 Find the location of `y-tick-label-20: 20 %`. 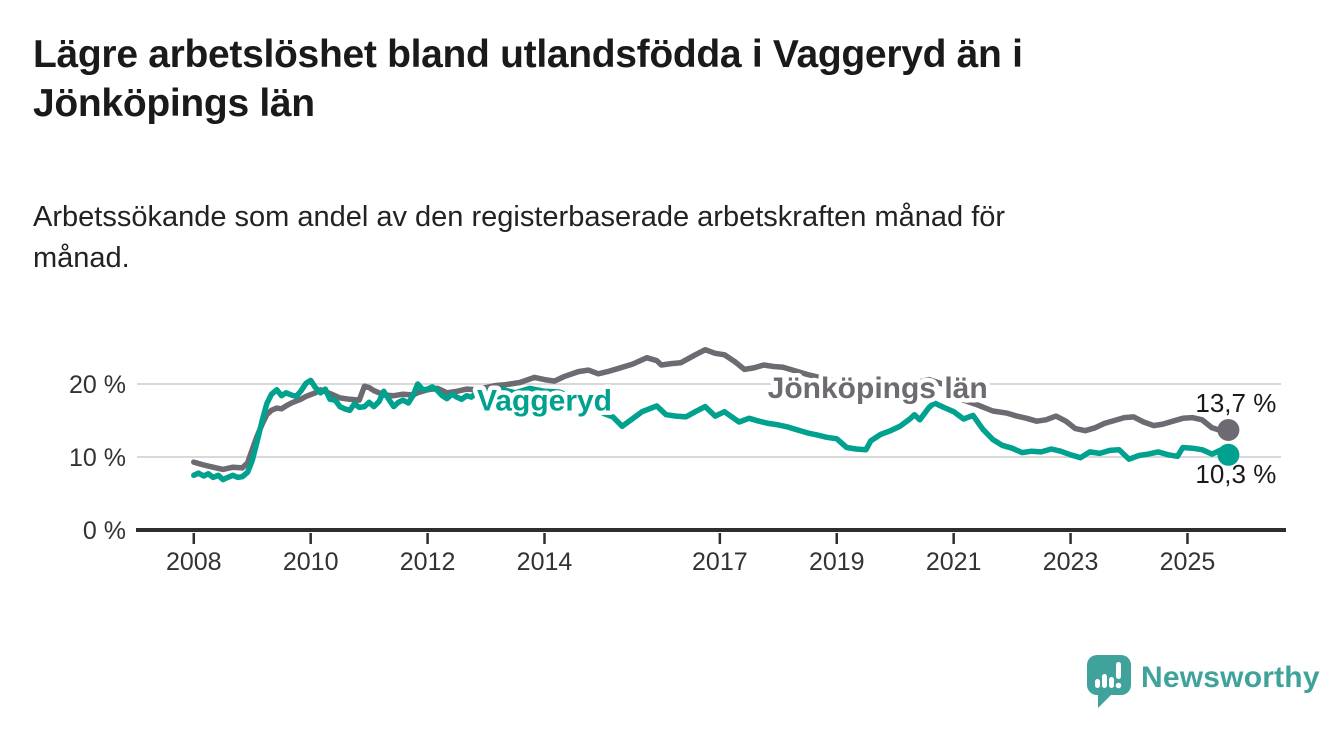

y-tick-label-20: 20 % is located at coordinates (97, 385).